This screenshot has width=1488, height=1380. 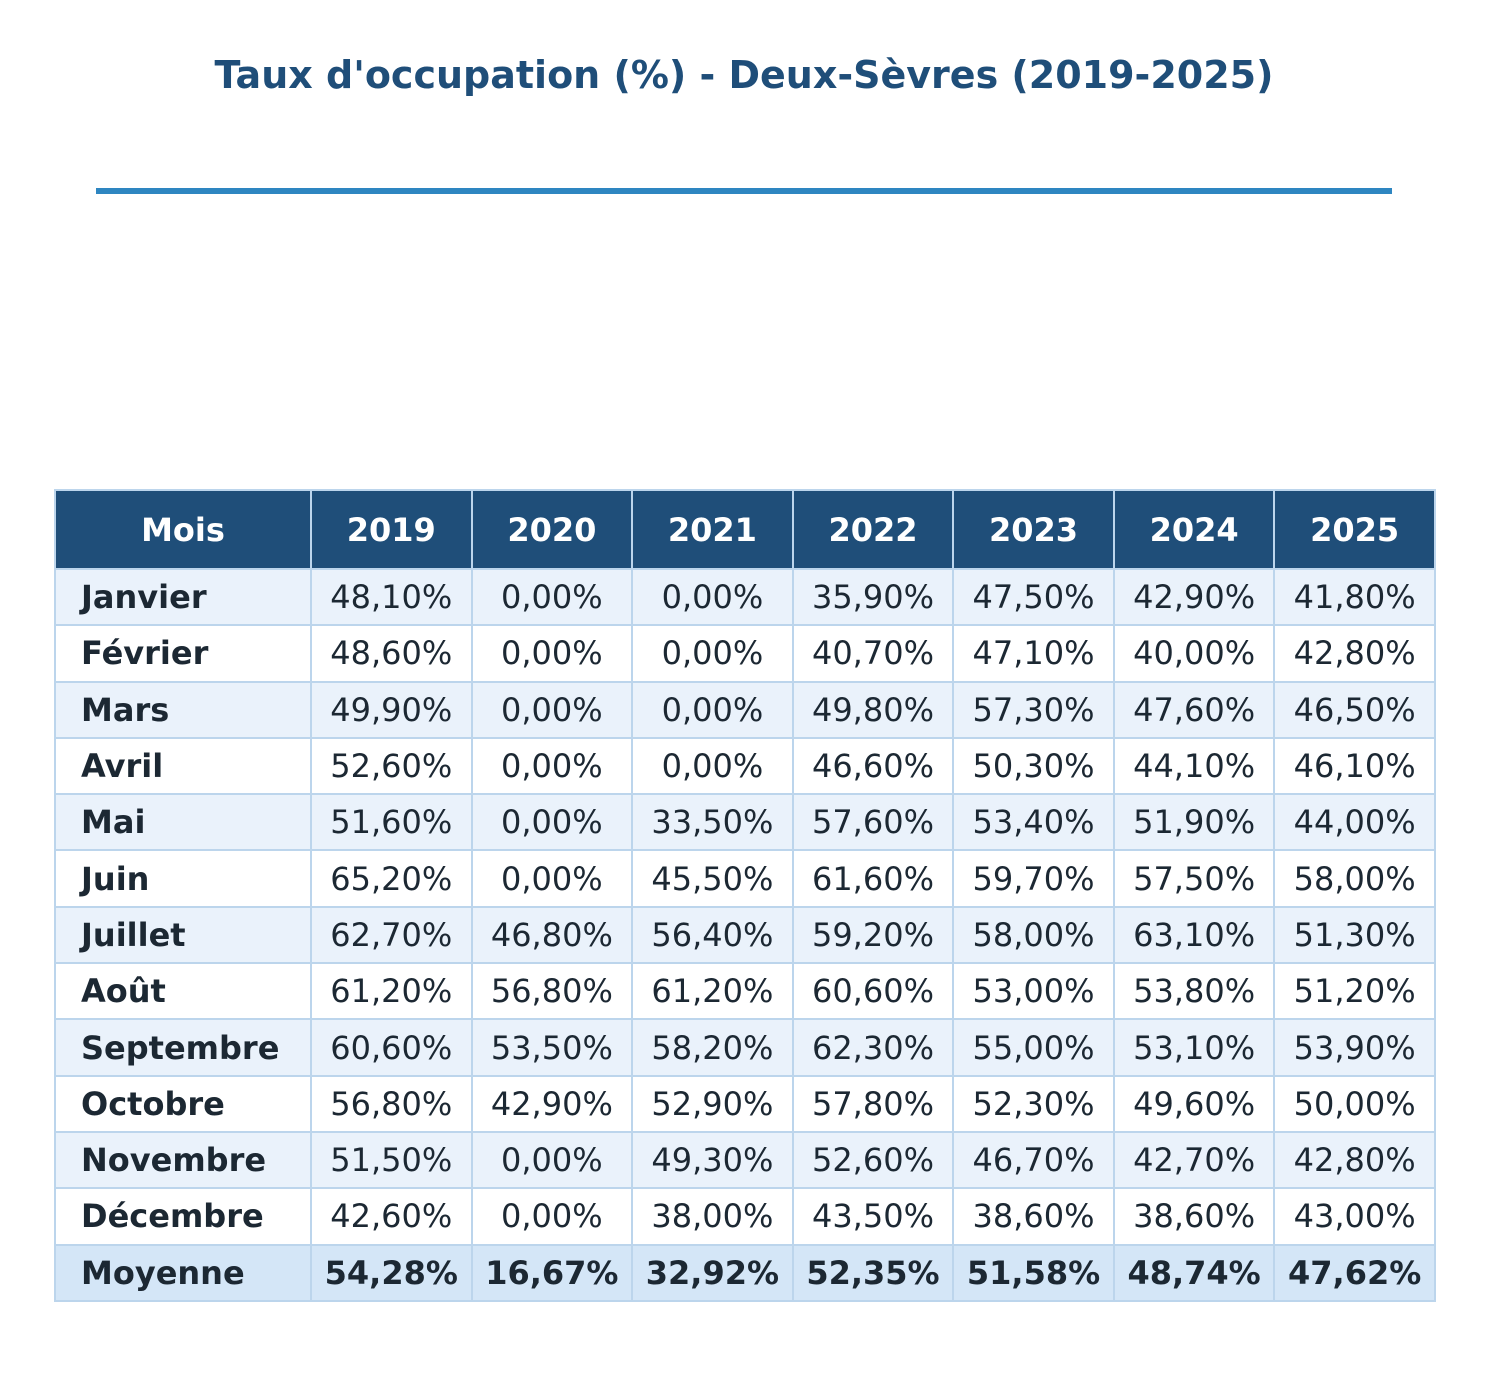 I want to click on occupancy-value: 46,80%, so click(x=552, y=935).